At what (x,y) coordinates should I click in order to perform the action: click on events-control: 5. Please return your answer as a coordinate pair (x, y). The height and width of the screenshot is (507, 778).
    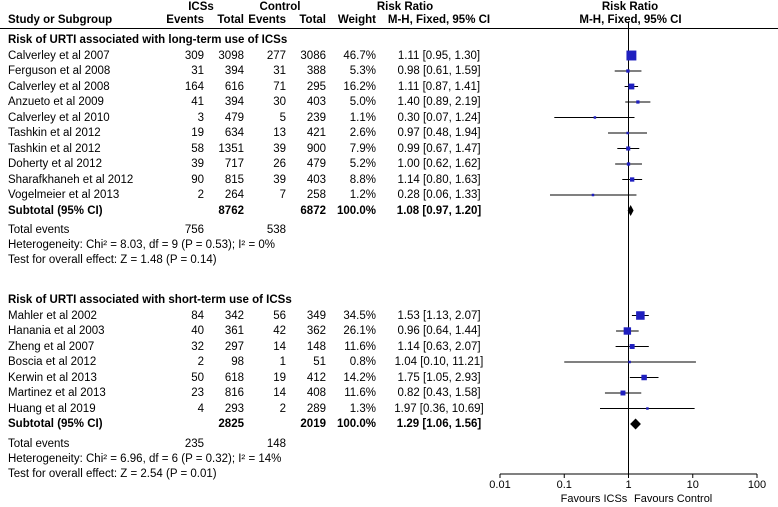
    Looking at the image, I should click on (282, 117).